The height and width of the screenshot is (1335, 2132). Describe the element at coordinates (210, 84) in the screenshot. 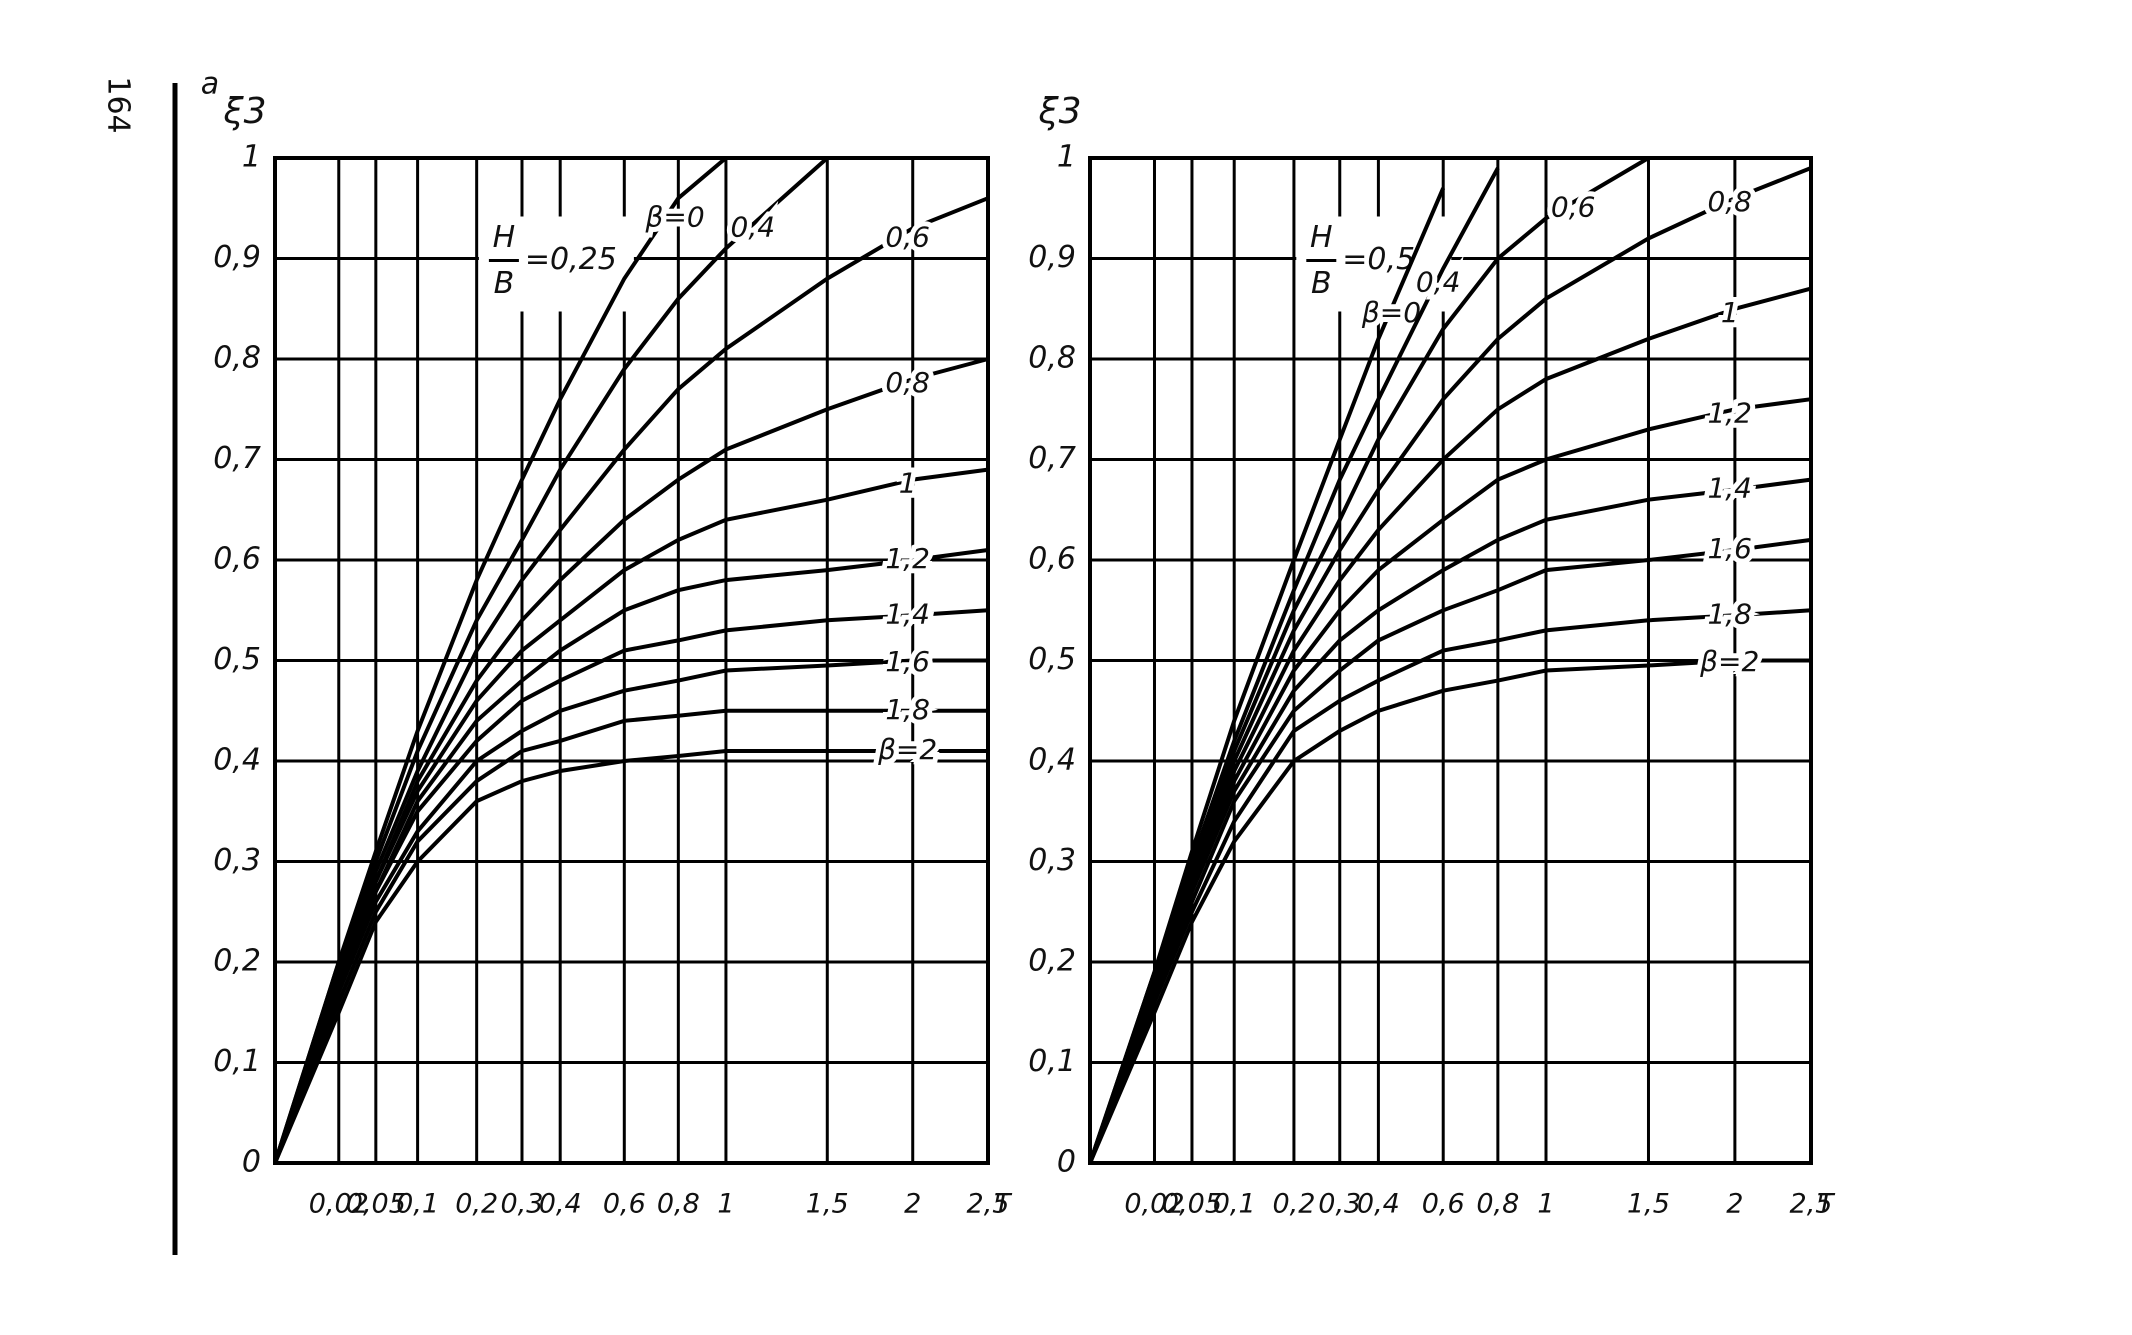

I see `panel-label: а` at that location.